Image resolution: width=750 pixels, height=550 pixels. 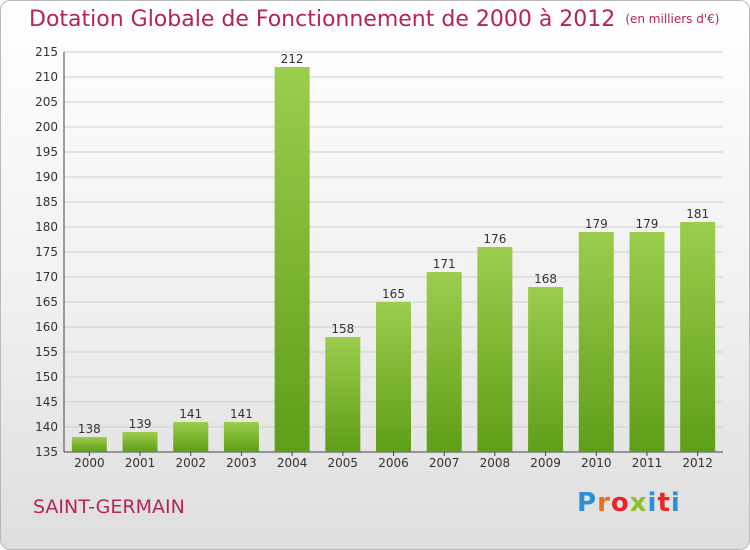 I want to click on data-label: 181, so click(x=697, y=214).